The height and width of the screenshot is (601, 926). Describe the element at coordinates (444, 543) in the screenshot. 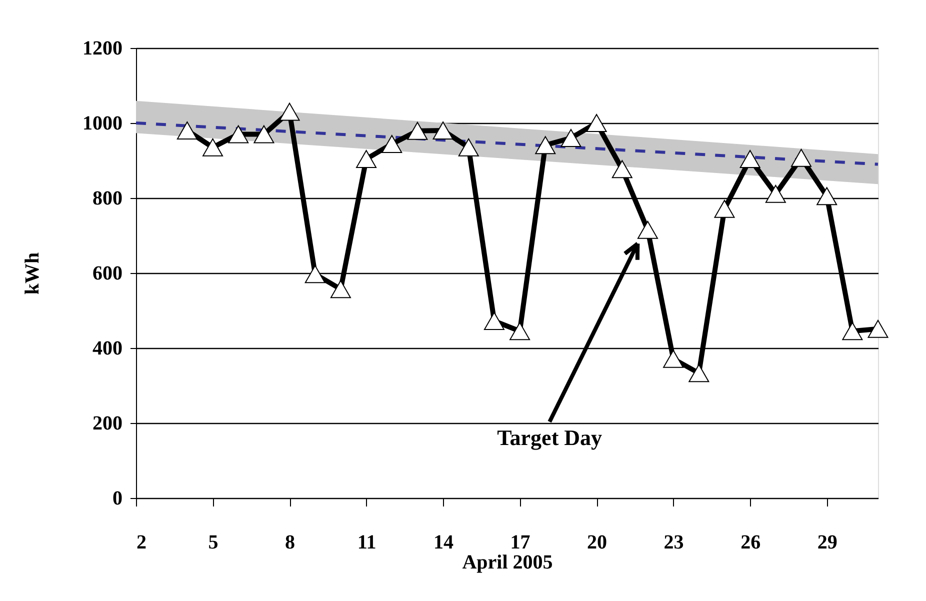

I see `x-tick-label: 14` at that location.